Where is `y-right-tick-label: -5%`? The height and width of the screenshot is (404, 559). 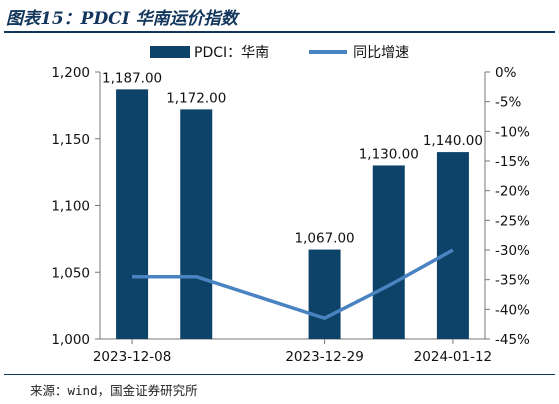 y-right-tick-label: -5% is located at coordinates (508, 103).